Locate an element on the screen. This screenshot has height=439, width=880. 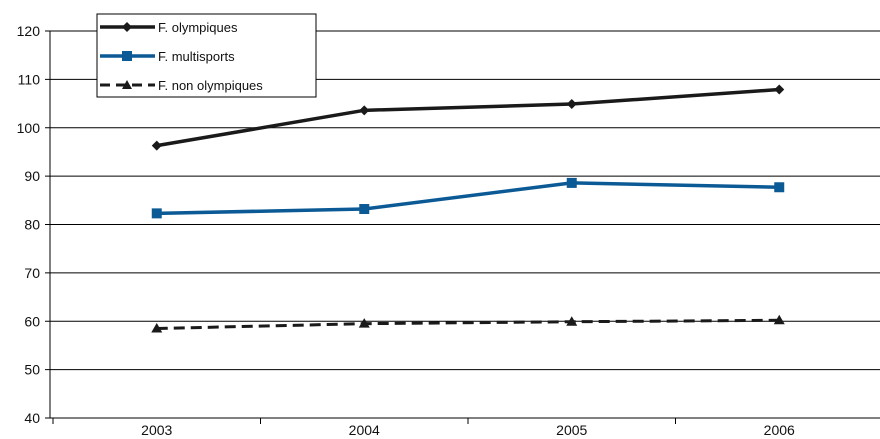
x-tick-label: 2006 is located at coordinates (779, 430).